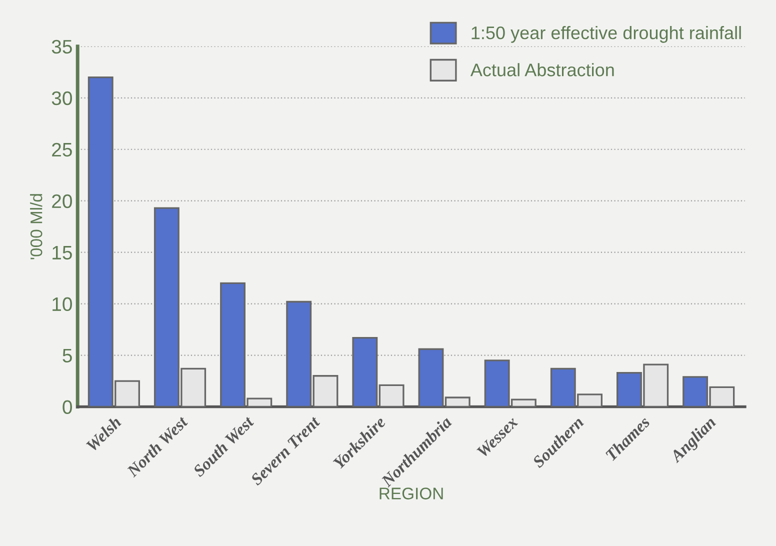 This screenshot has width=776, height=546. I want to click on y-tick-label: 15, so click(62, 253).